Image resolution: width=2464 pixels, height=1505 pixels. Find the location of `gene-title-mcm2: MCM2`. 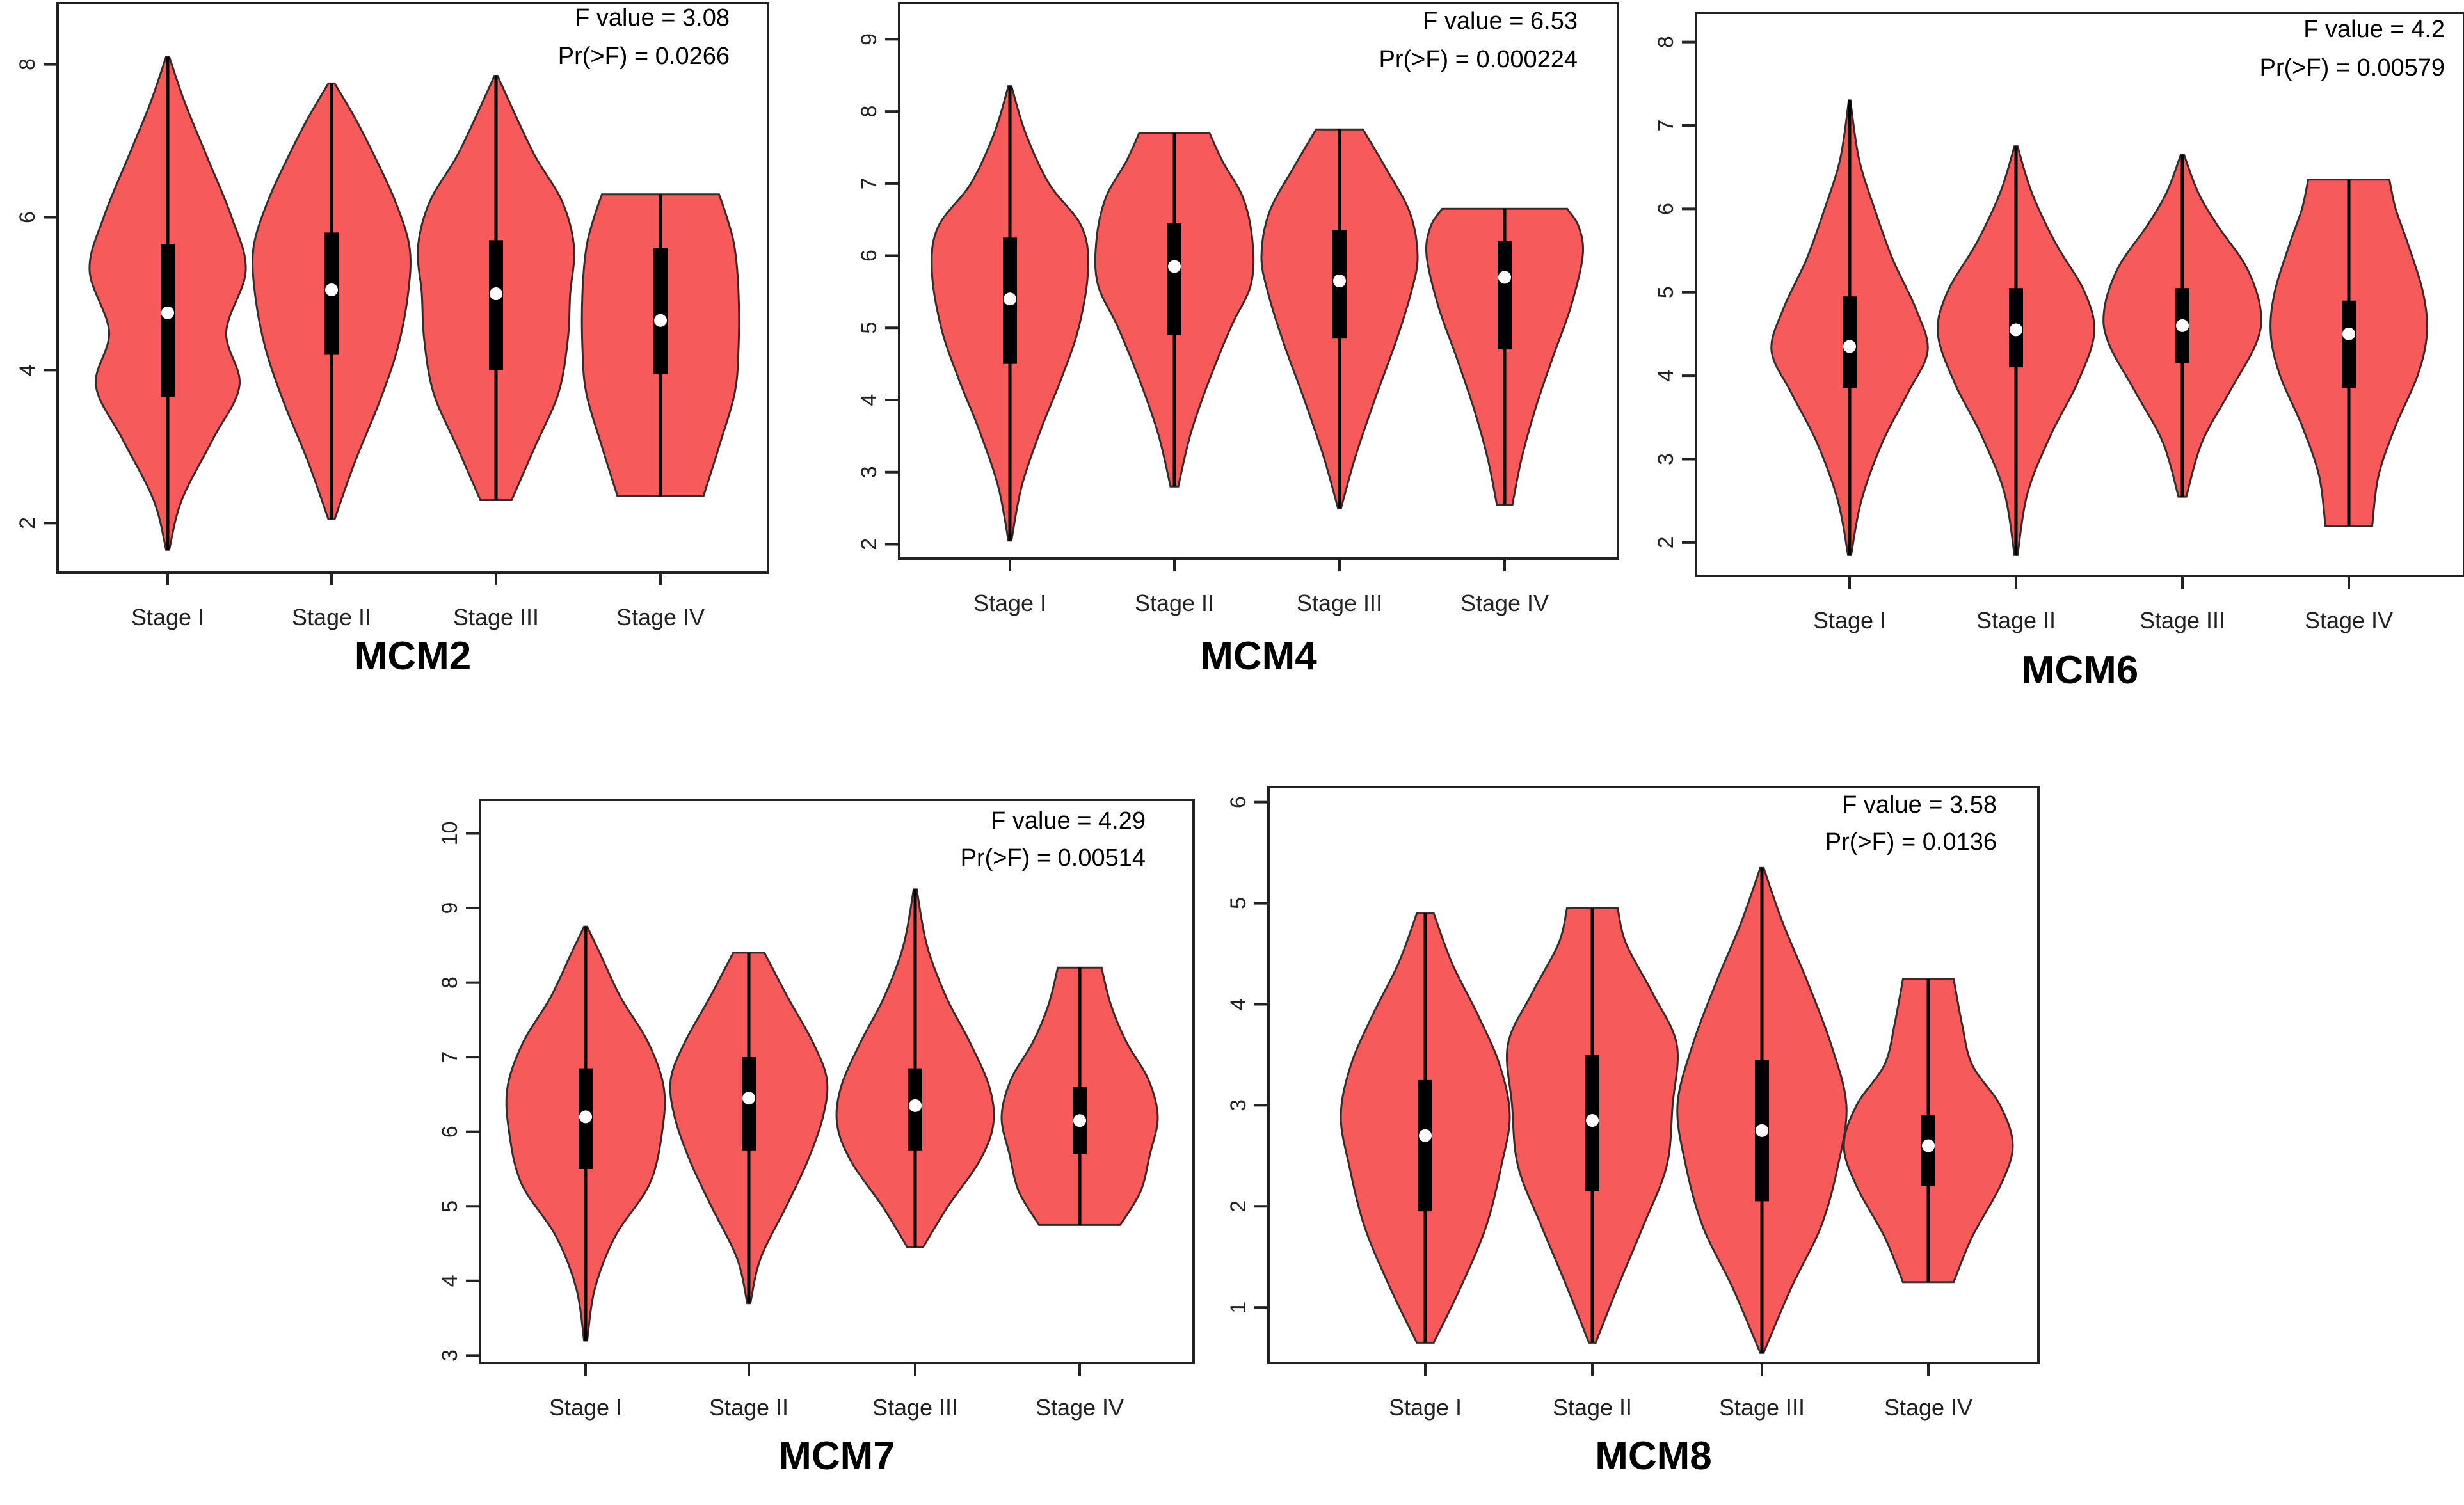

gene-title-mcm2: MCM2 is located at coordinates (413, 656).